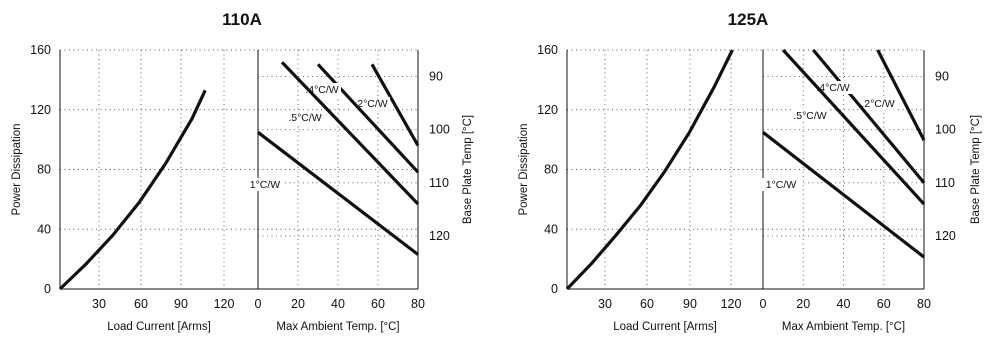 The image size is (984, 337). What do you see at coordinates (242, 19) in the screenshot?
I see `chart-title: 110A` at bounding box center [242, 19].